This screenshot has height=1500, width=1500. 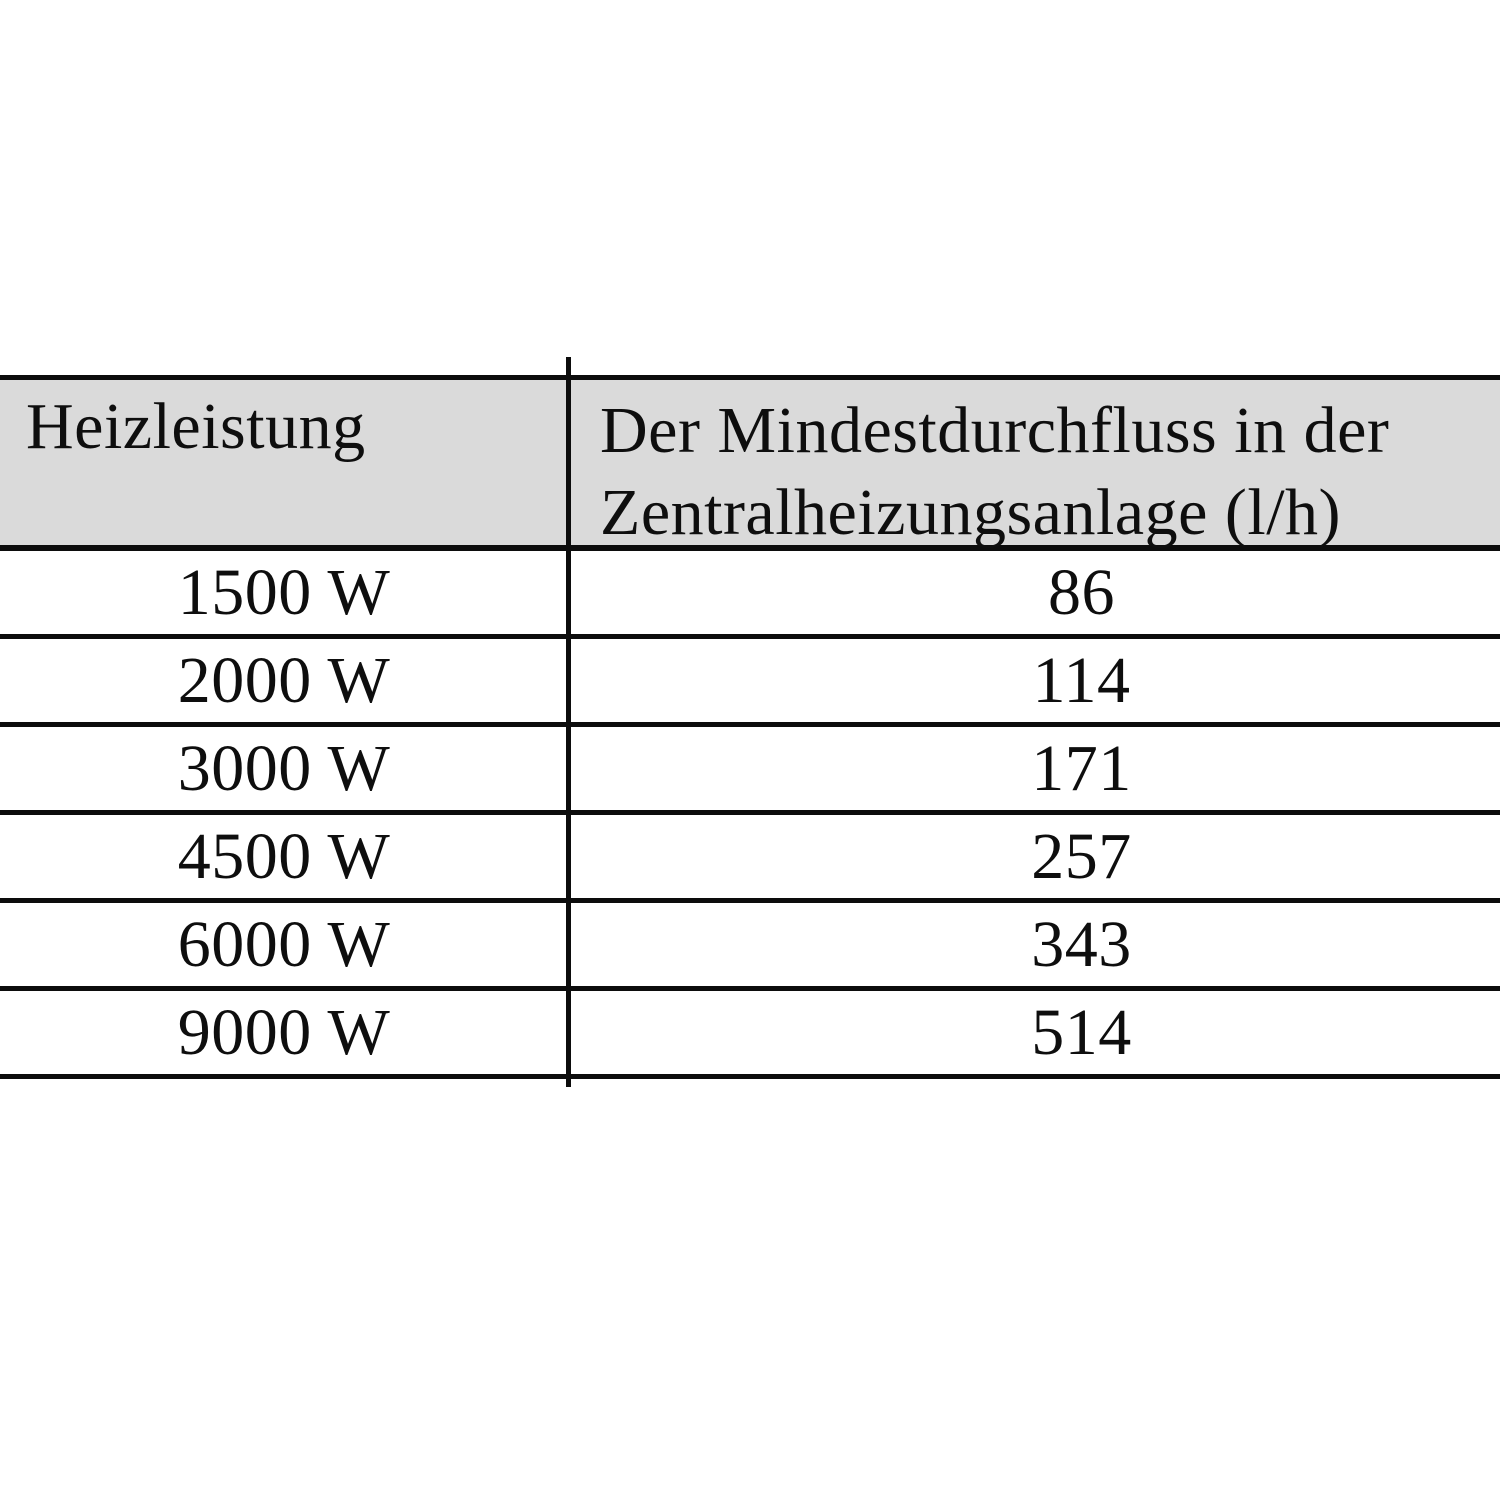 What do you see at coordinates (1081, 768) in the screenshot?
I see `cell-min-flow: 171` at bounding box center [1081, 768].